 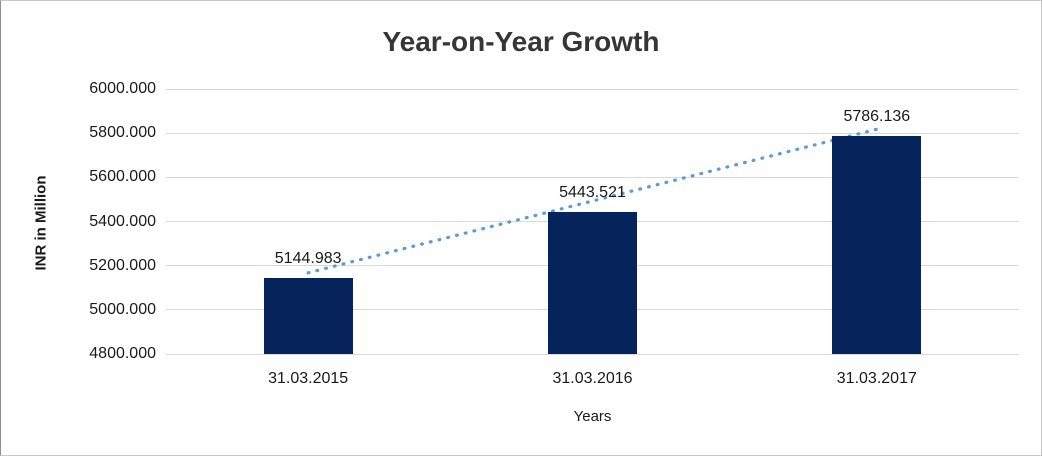 I want to click on chart-title: Year-on-Year Growth, so click(x=521, y=41).